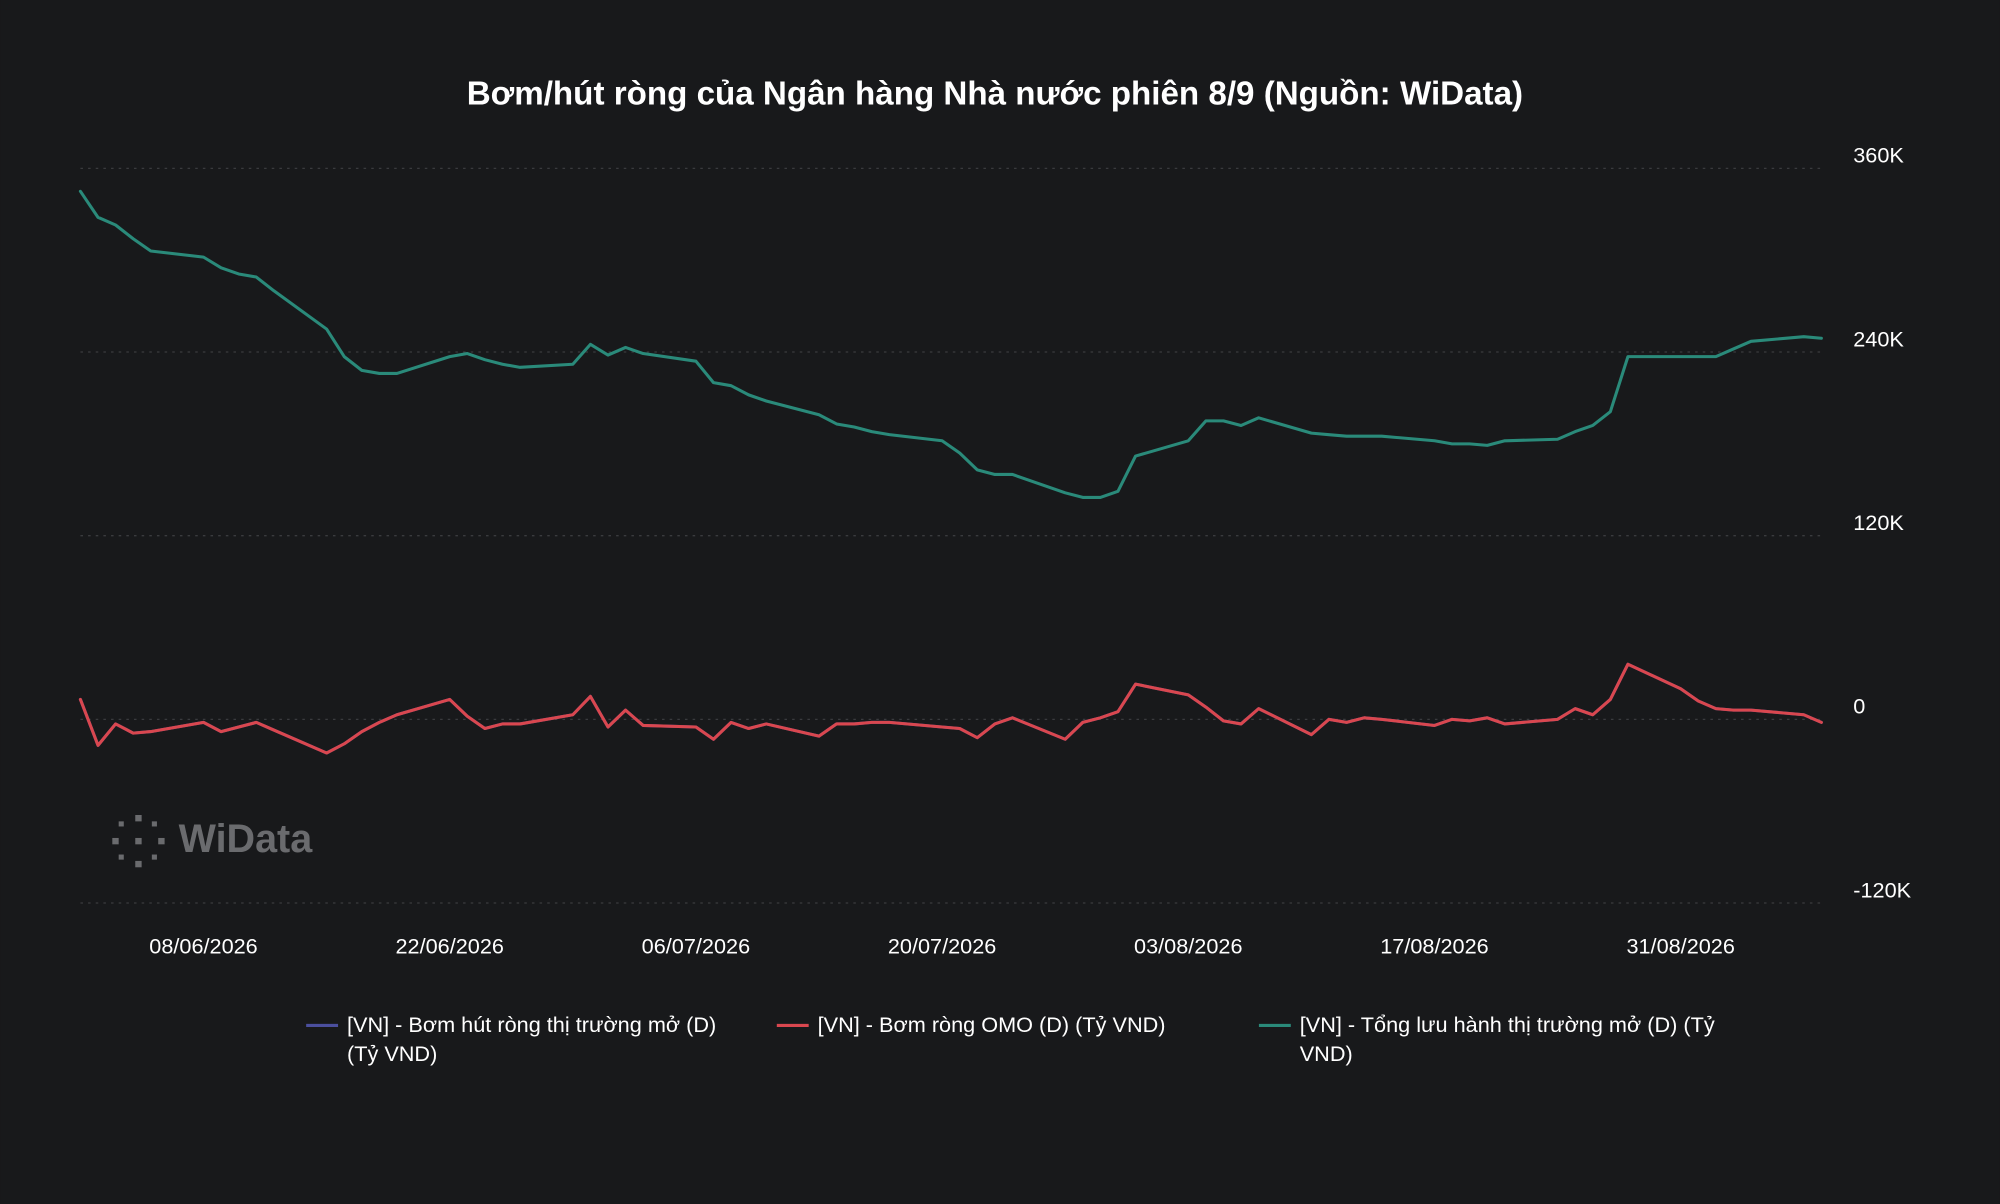 The height and width of the screenshot is (1204, 2000). I want to click on x-tick-label: 17/08/2026, so click(1434, 945).